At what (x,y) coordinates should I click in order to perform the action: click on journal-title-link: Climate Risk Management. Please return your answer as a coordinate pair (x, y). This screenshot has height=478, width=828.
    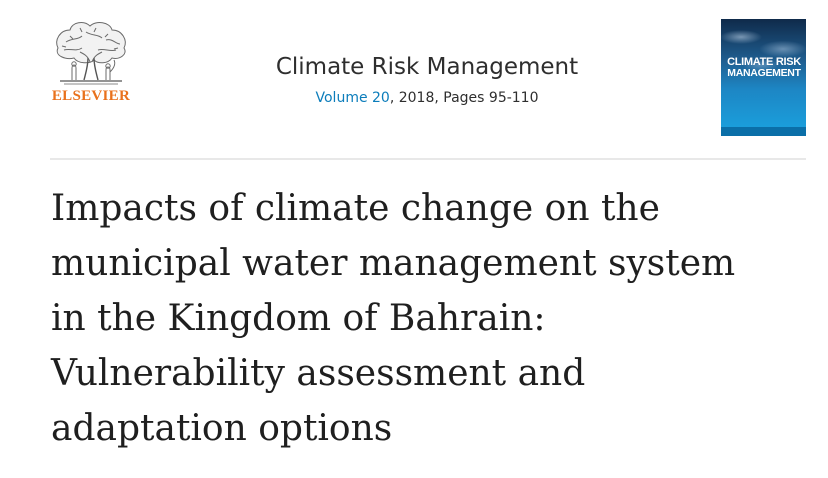
    Looking at the image, I should click on (427, 67).